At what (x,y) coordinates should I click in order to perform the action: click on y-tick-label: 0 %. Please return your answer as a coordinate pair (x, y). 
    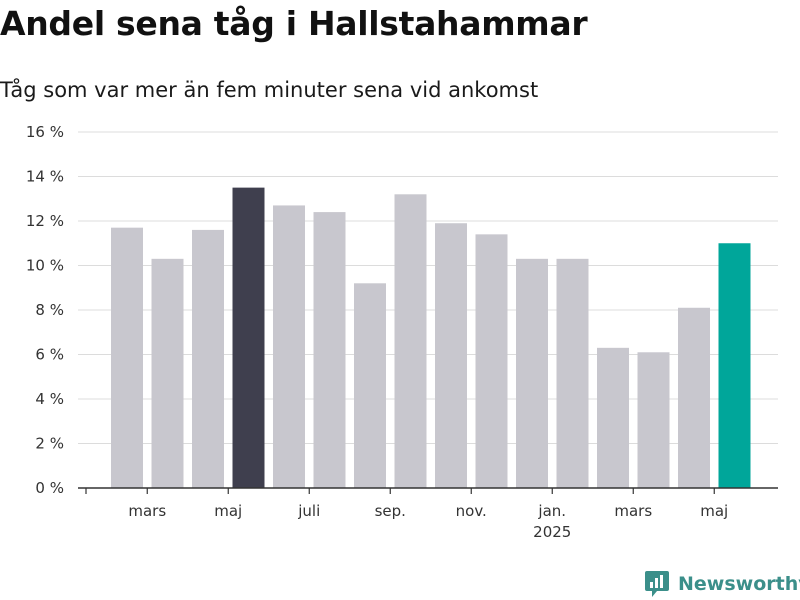
    Looking at the image, I should click on (49, 488).